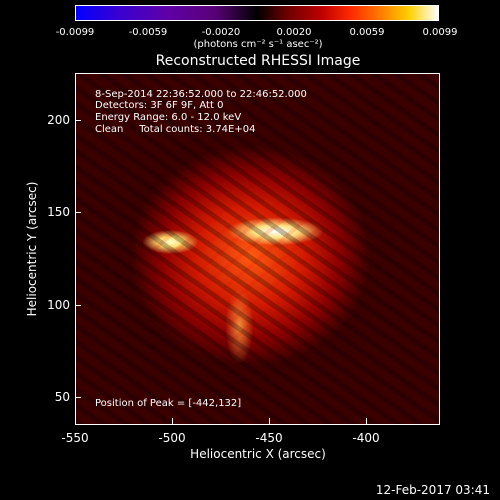 Image resolution: width=500 pixels, height=500 pixels. I want to click on y-tick-label: 150, so click(58, 212).